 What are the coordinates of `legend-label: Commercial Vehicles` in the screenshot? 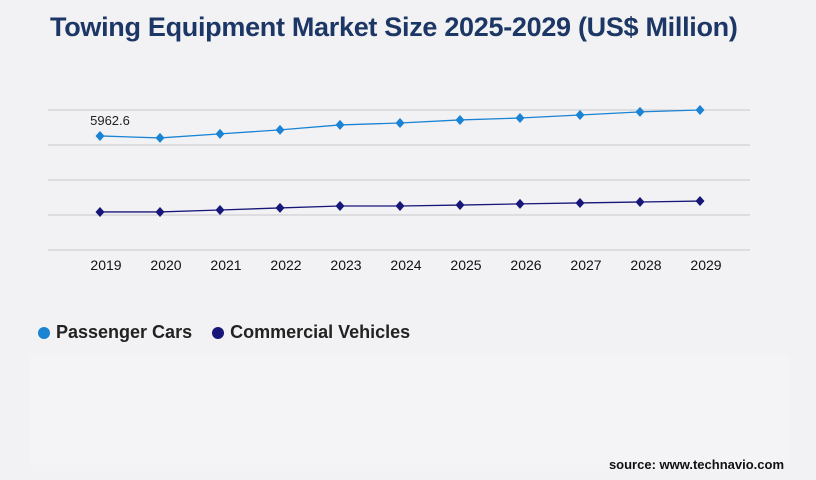 It's located at (320, 332).